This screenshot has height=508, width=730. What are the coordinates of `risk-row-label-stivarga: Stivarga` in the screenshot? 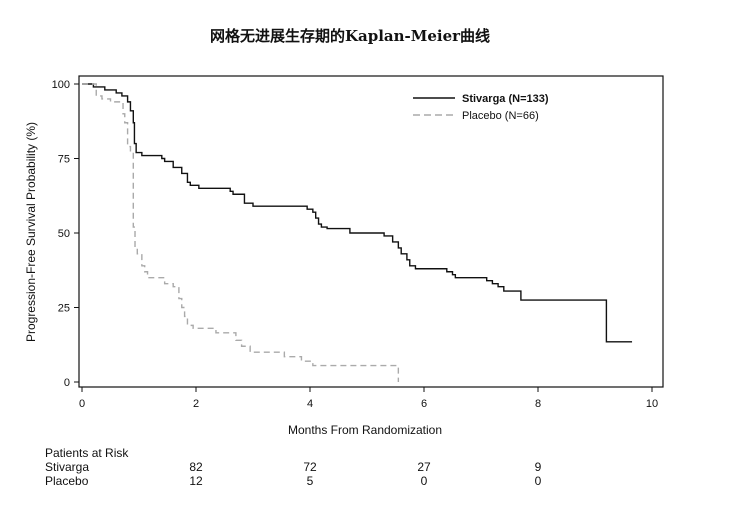 It's located at (67, 467).